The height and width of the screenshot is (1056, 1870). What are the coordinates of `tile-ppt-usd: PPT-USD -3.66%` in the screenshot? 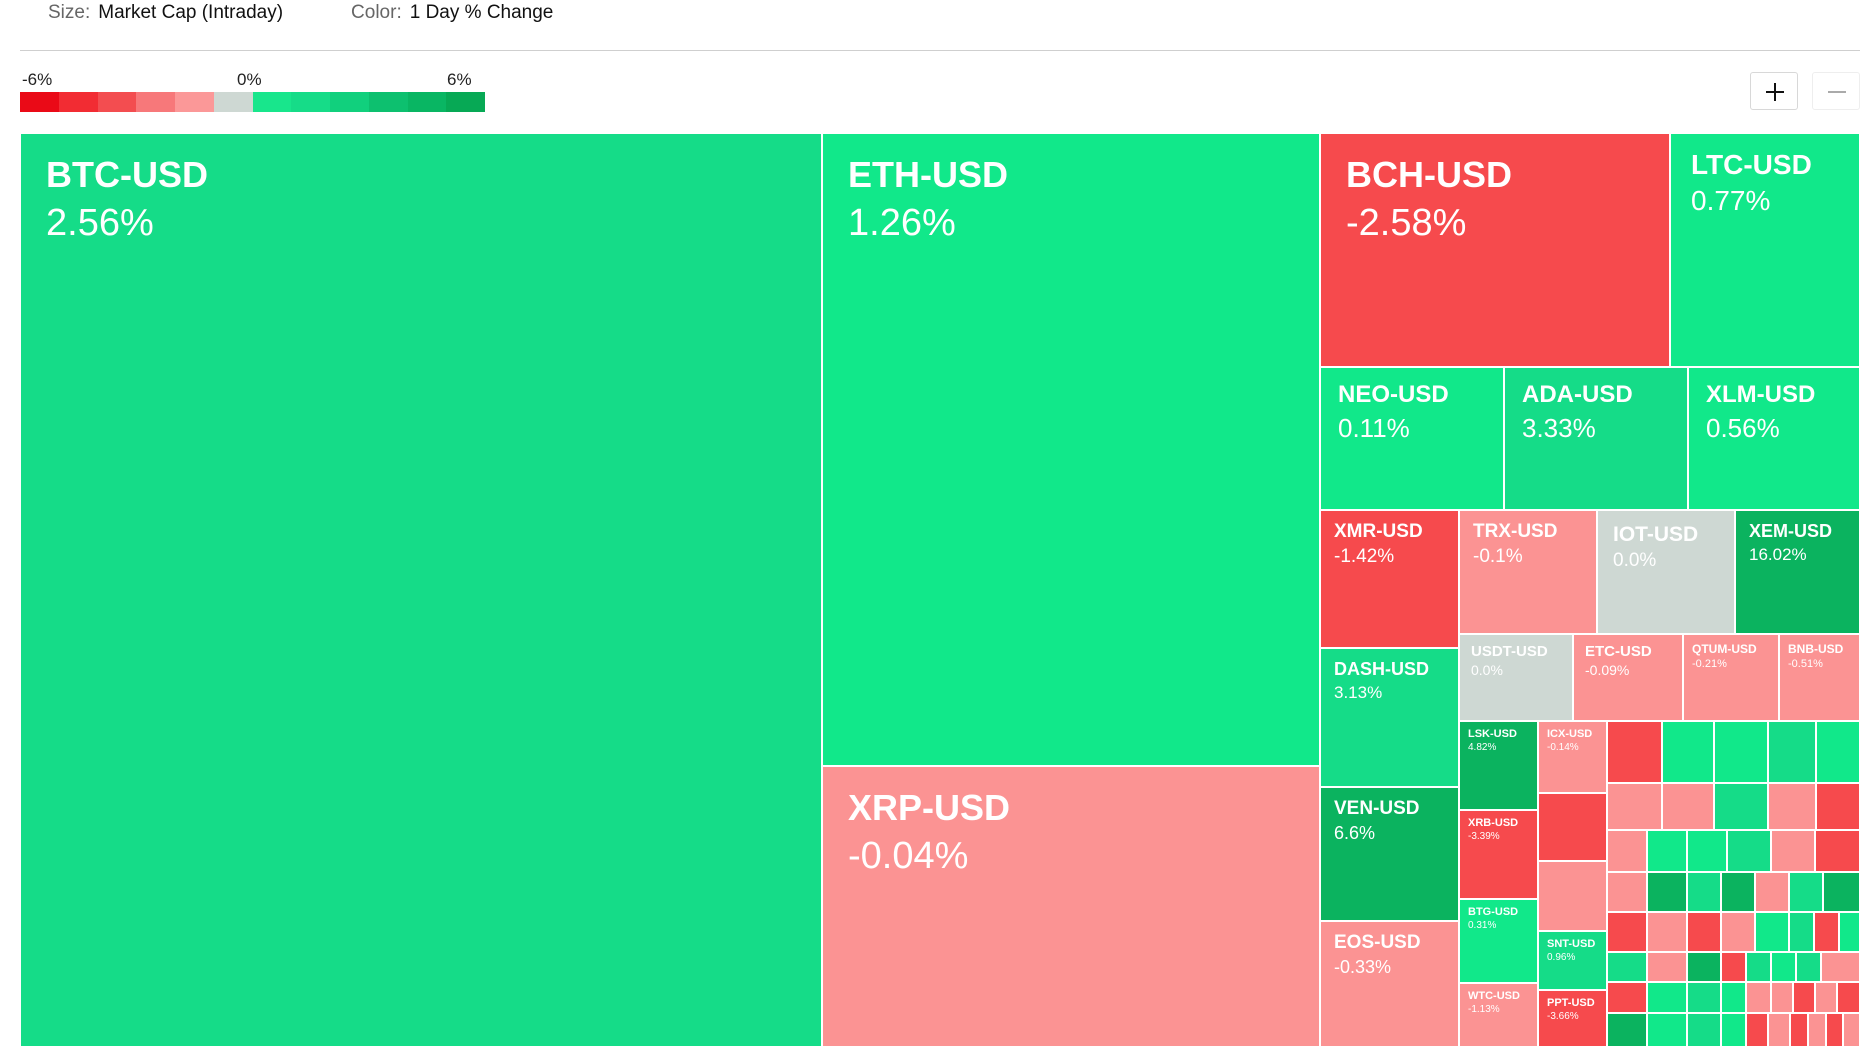 It's located at (1572, 1018).